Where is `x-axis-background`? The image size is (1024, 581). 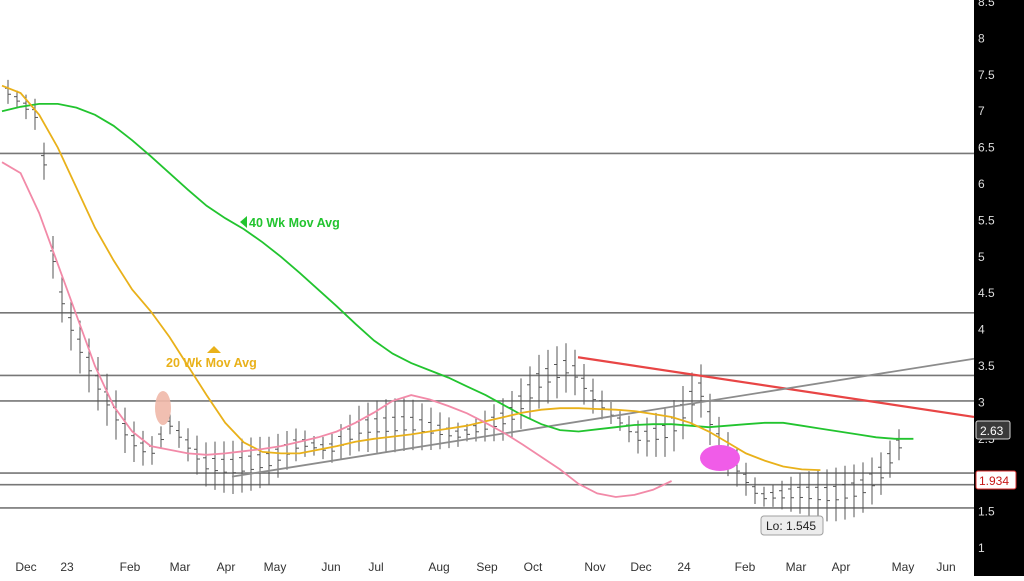 x-axis-background is located at coordinates (487, 566).